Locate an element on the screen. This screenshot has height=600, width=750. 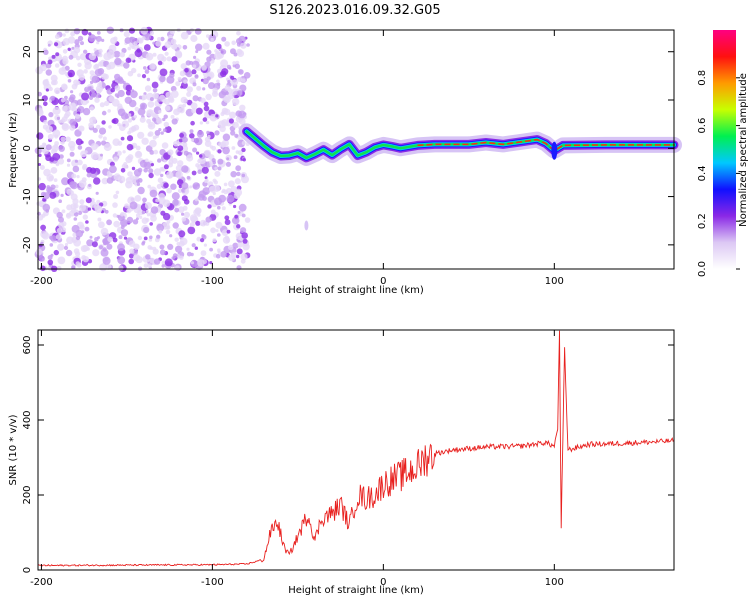
colorbar-gradient is located at coordinates (724, 149).